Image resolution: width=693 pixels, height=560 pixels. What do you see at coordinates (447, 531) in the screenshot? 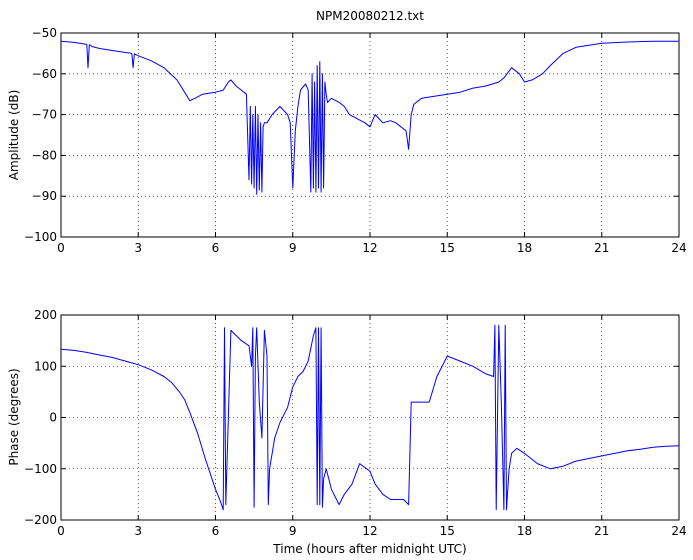
I see `phase-x-tick-label: 15` at bounding box center [447, 531].